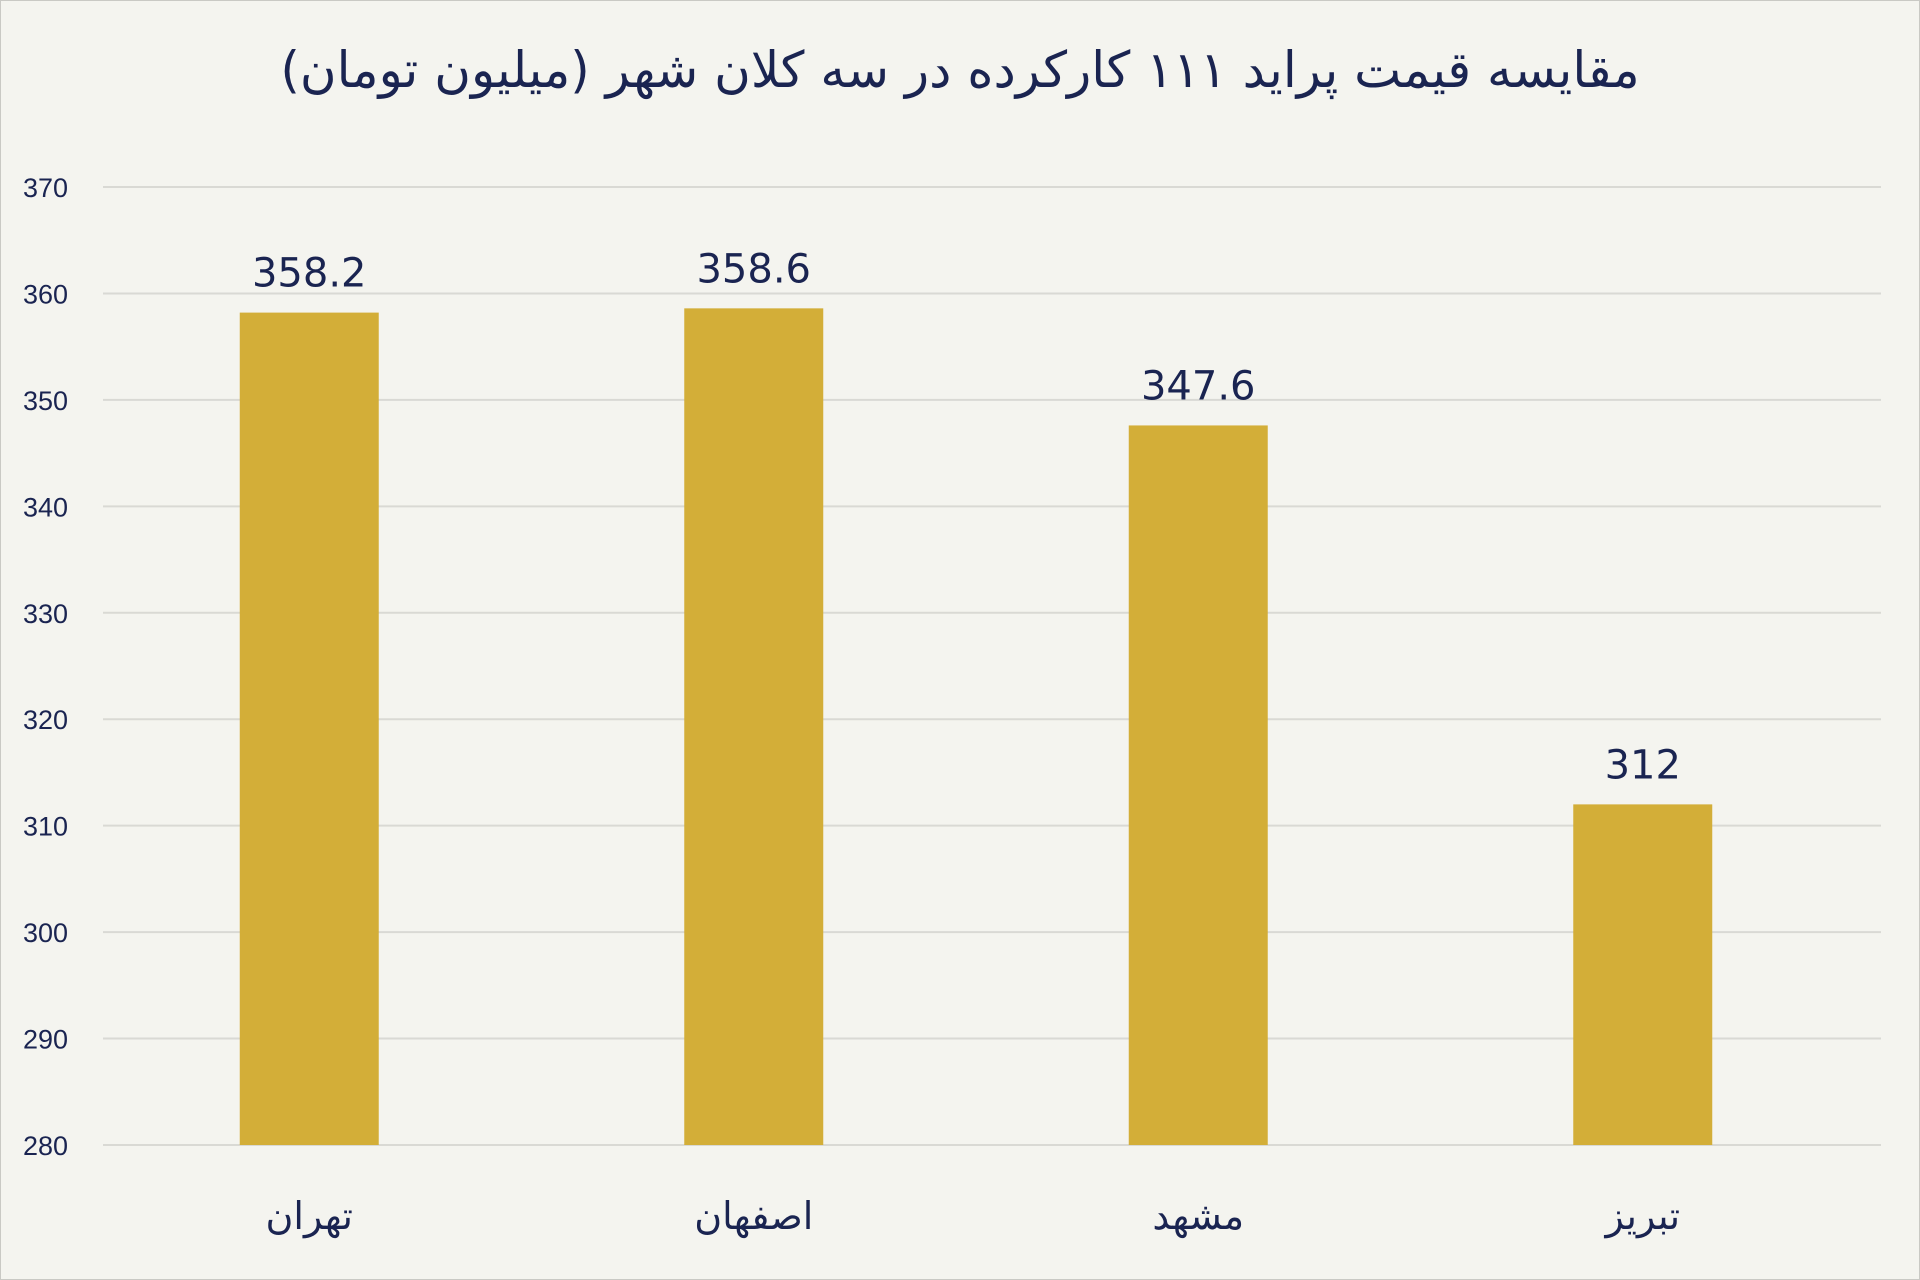 The image size is (1920, 1280). I want to click on y-tick-label: 300, so click(45, 933).